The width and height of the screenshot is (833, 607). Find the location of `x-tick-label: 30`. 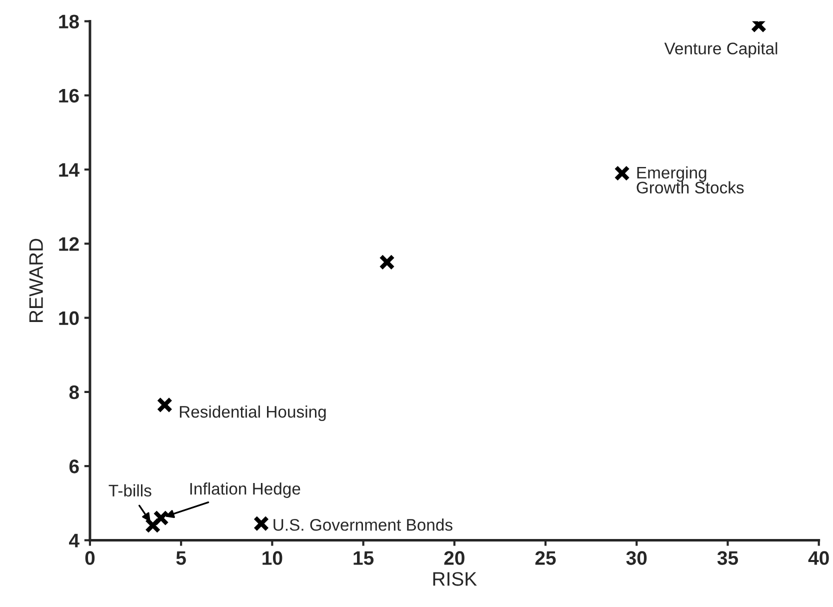

x-tick-label: 30 is located at coordinates (636, 558).